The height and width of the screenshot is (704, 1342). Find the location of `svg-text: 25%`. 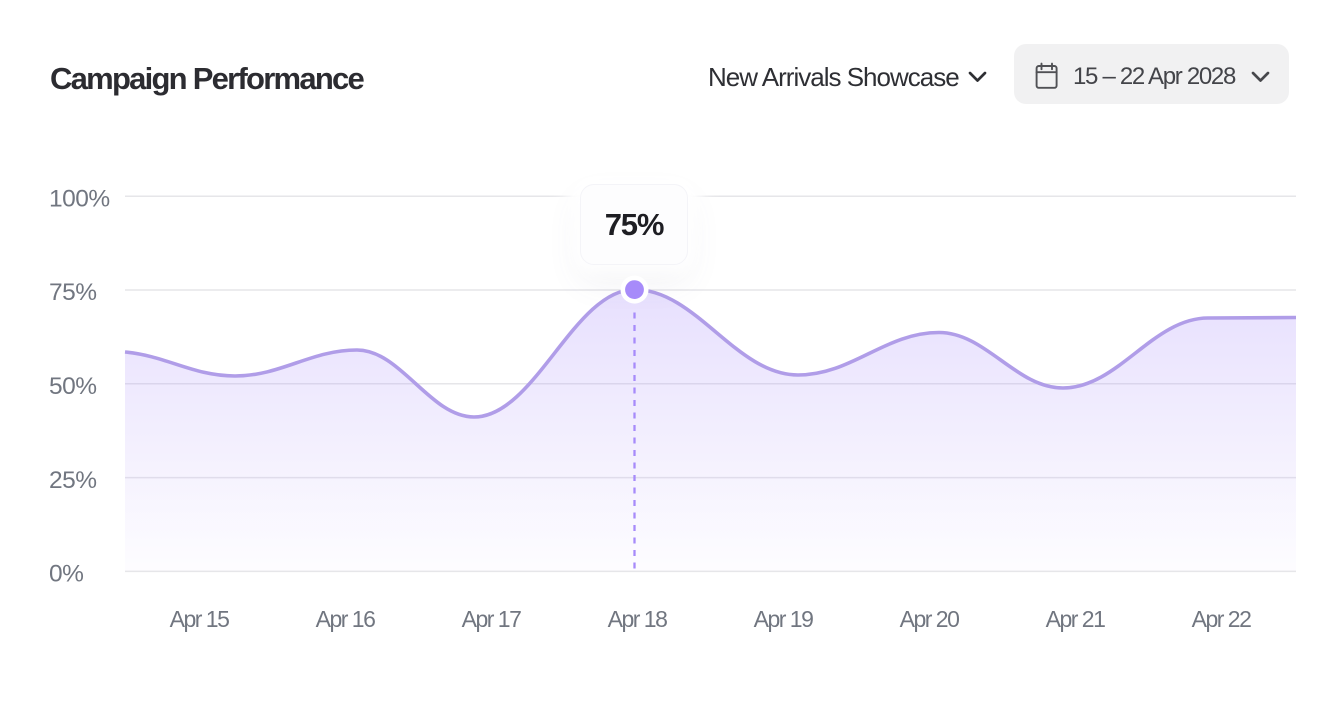

svg-text: 25% is located at coordinates (73, 480).